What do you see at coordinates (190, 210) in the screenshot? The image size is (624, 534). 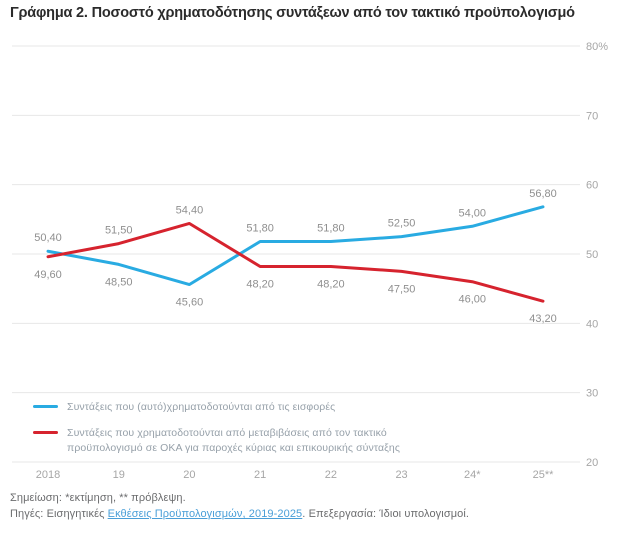 I see `data-label-state-transfers: 54,40` at bounding box center [190, 210].